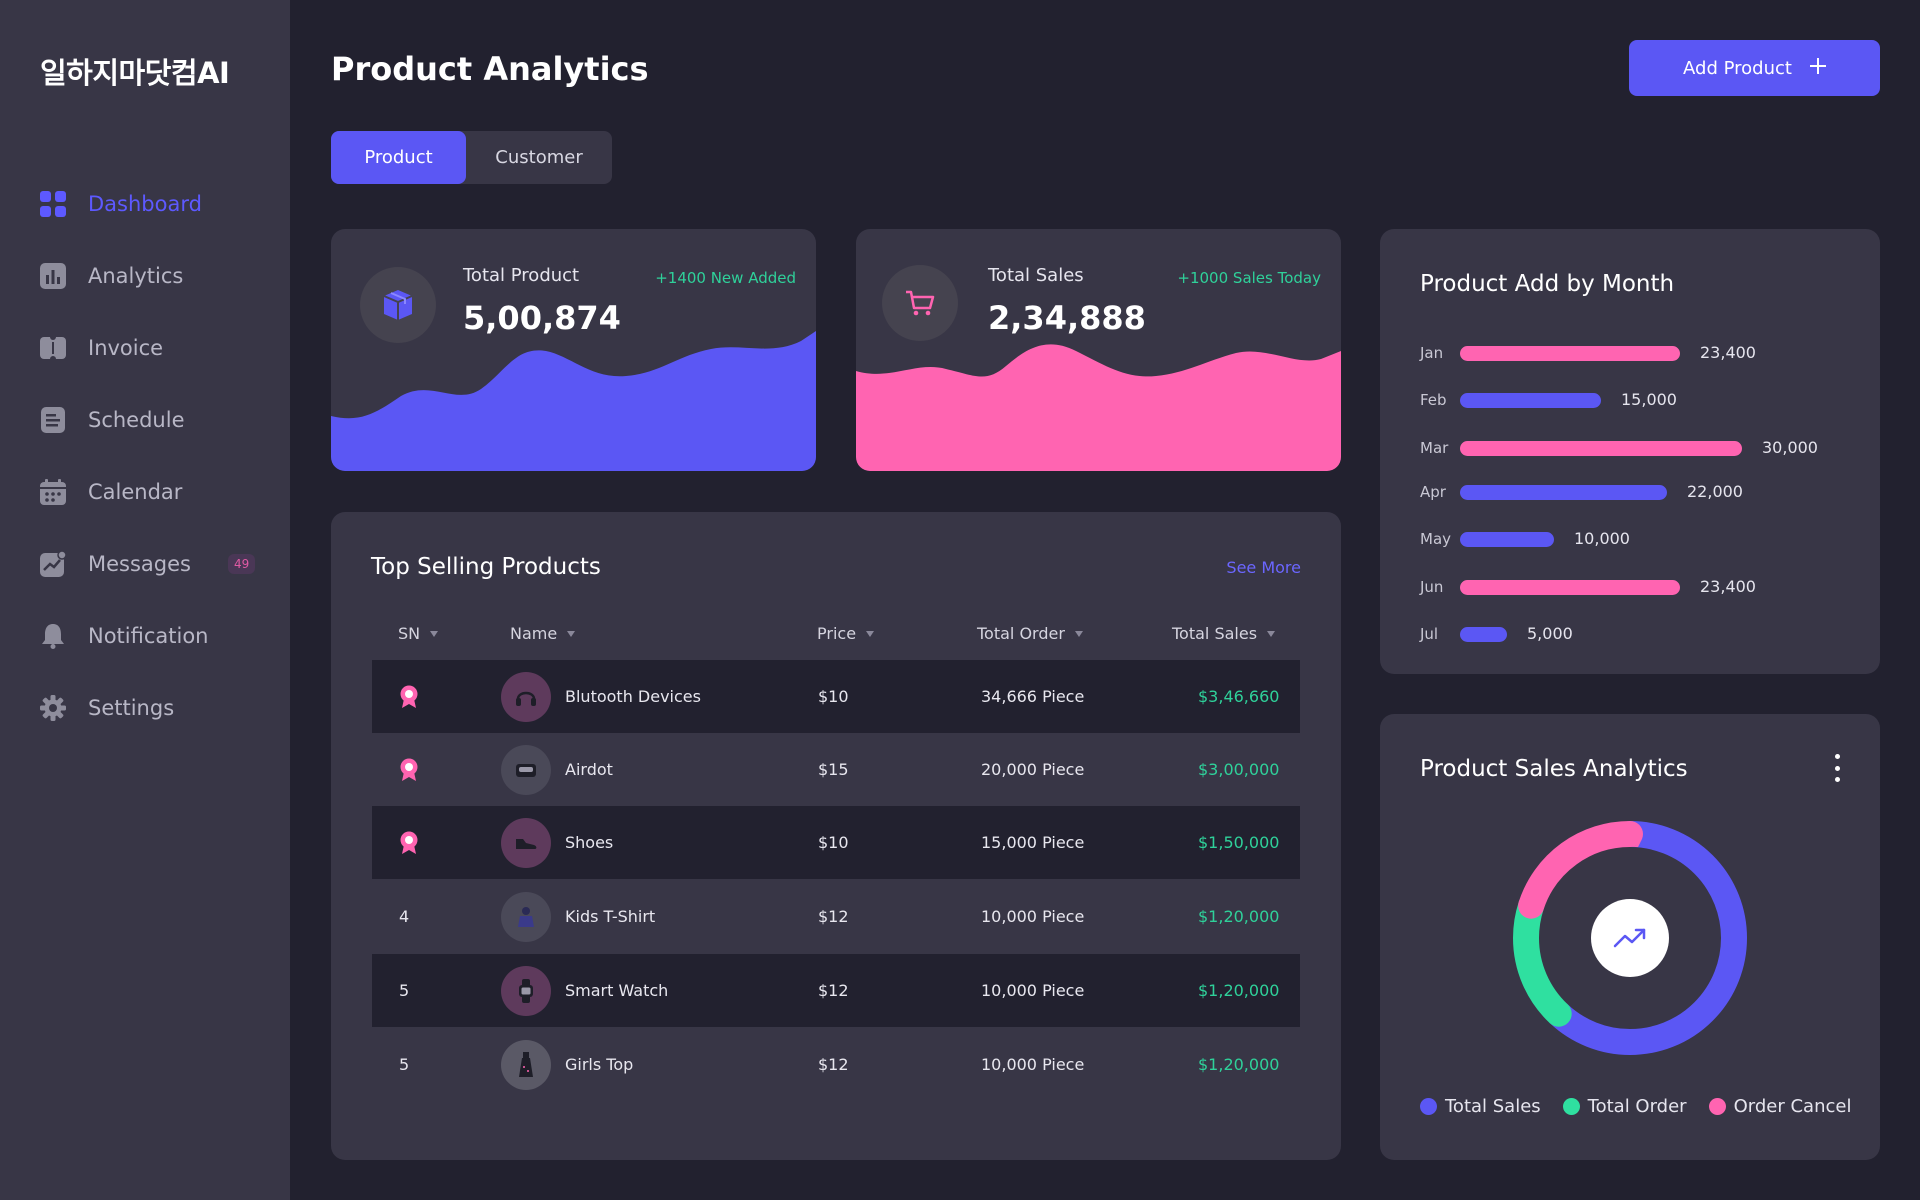 Image resolution: width=1920 pixels, height=1200 pixels. I want to click on add-product-button: Add Product, so click(1754, 68).